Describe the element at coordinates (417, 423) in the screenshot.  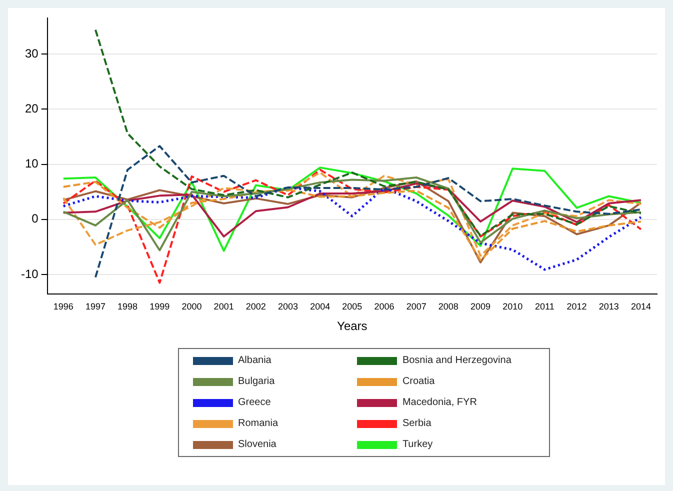
I see `legend-label: Serbia` at that location.